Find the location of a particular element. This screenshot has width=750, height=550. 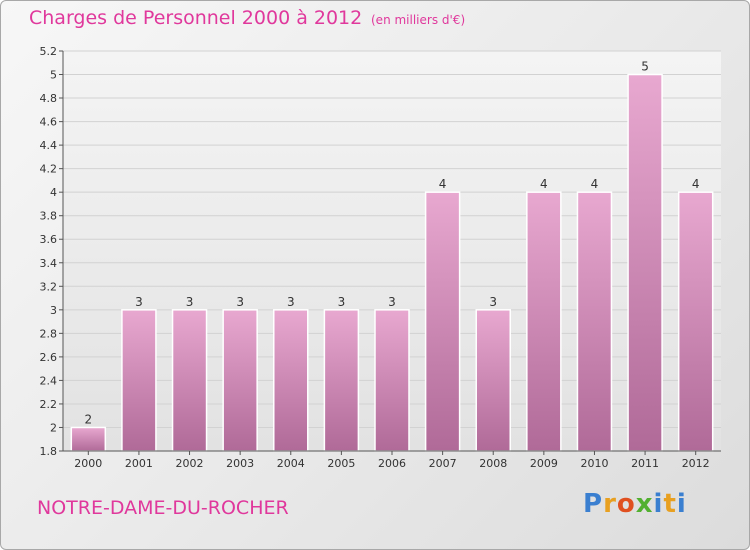

bar-2012 is located at coordinates (695, 321).